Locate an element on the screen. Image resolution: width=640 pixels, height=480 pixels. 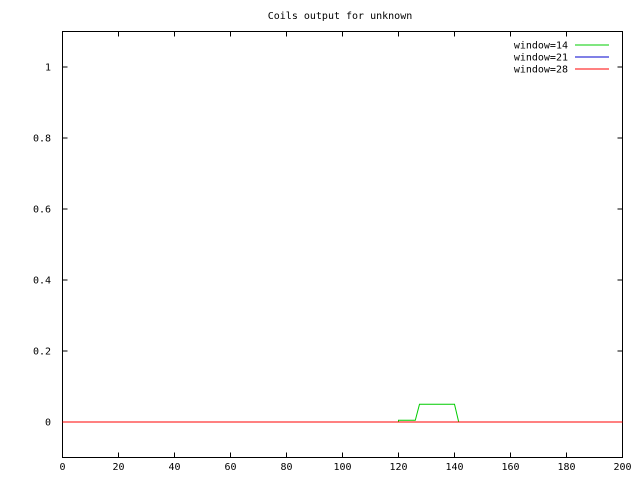
chart-title: Coils output for unknown is located at coordinates (340, 16).